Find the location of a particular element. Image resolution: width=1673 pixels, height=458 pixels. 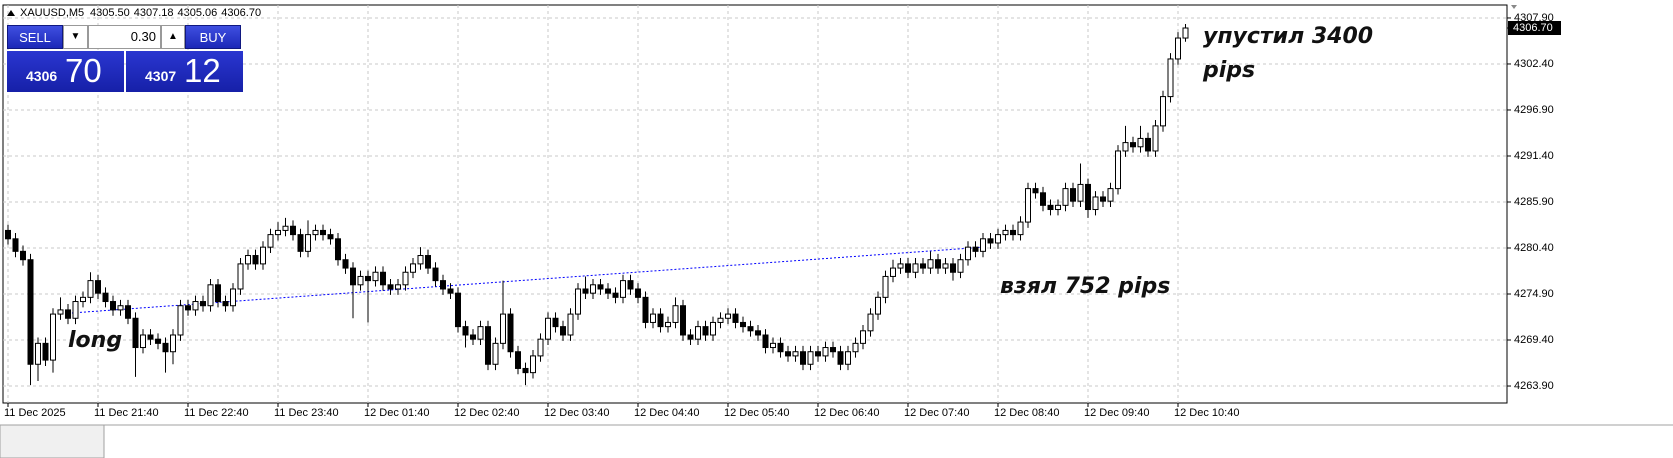

x-tick-label: 11 Dec 2025 is located at coordinates (35, 413).